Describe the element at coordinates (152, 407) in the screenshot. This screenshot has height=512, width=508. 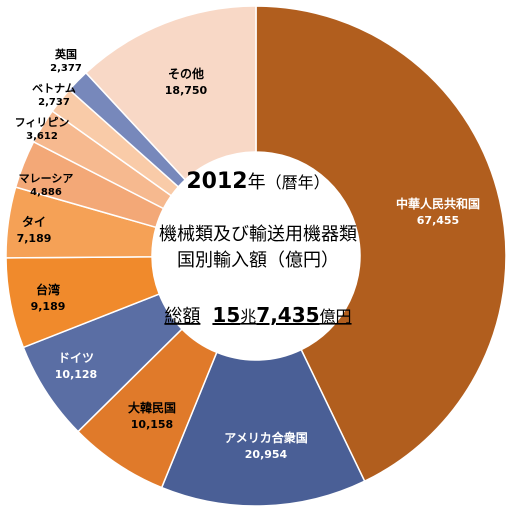
I see `slice-label-name: 大韓民国` at that location.